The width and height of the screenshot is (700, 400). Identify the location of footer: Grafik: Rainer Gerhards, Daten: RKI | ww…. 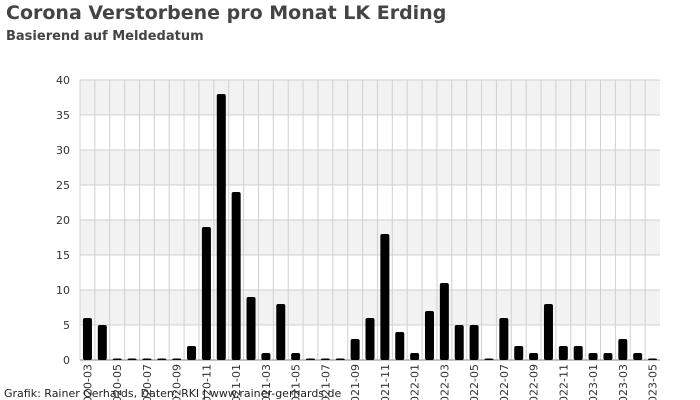
(173, 393).